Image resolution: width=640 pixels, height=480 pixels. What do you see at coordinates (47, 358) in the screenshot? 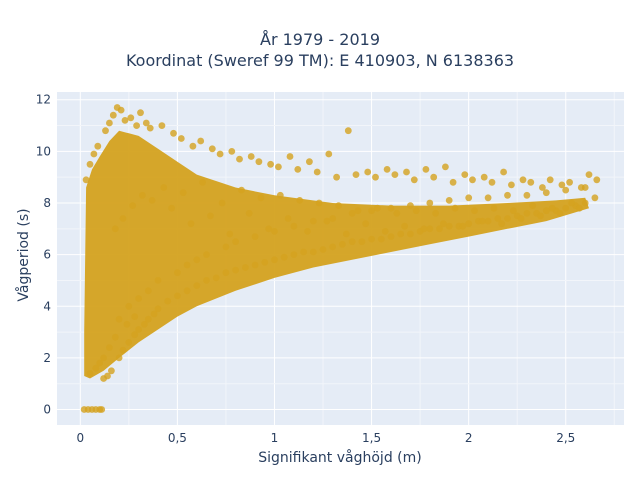
I see `y-tick-label: 2` at bounding box center [47, 358].